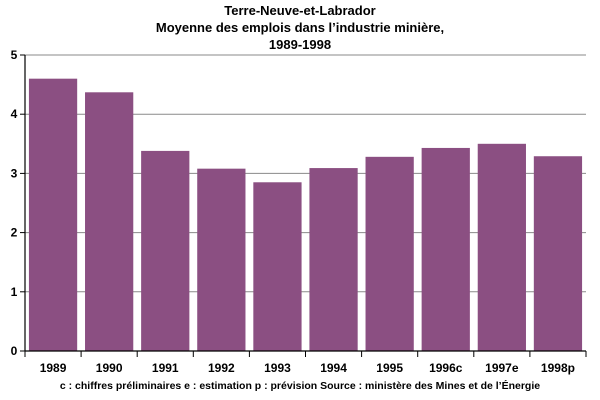  What do you see at coordinates (165, 368) in the screenshot?
I see `x-tick-label: 1991` at bounding box center [165, 368].